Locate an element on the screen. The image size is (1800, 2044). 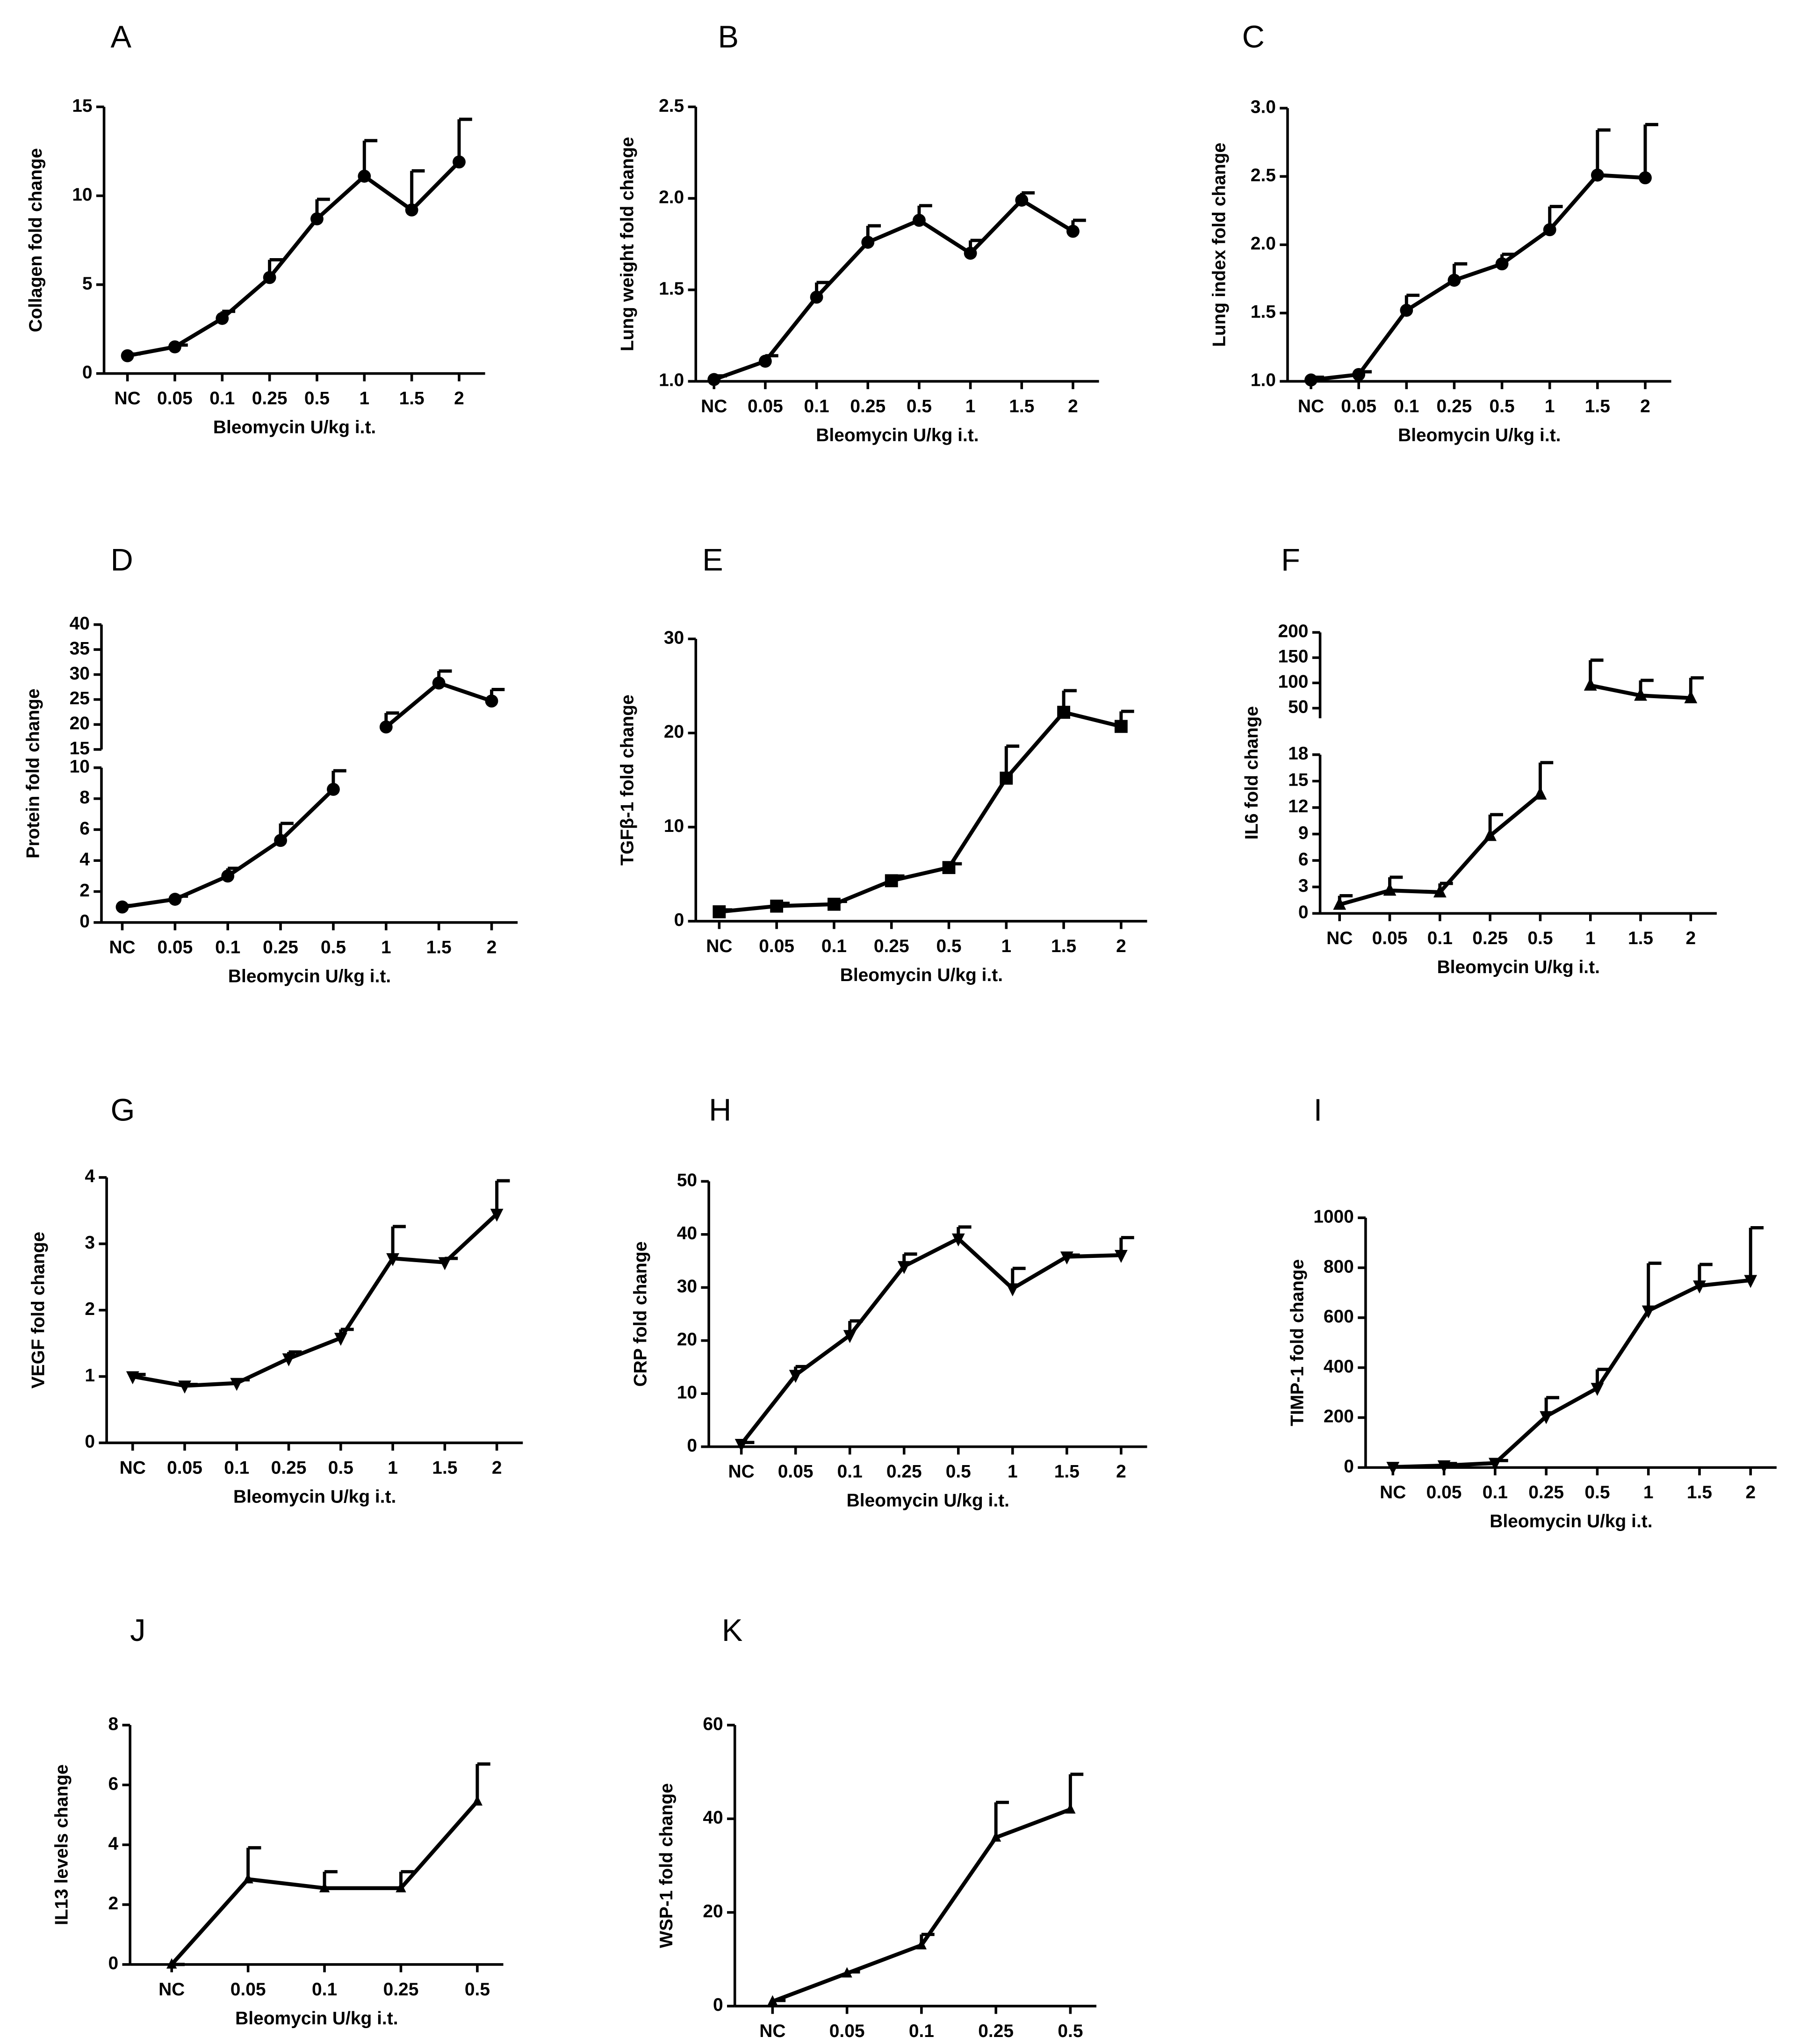
y-tick-label: 12 is located at coordinates (1298, 806).